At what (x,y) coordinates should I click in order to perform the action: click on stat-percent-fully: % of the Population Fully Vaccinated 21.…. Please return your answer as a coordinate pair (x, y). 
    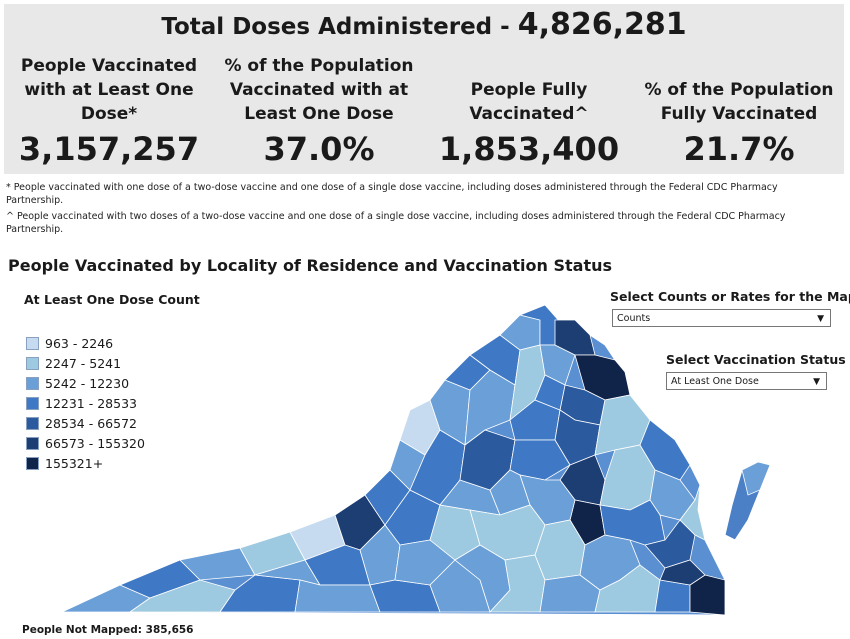
    Looking at the image, I should click on (739, 124).